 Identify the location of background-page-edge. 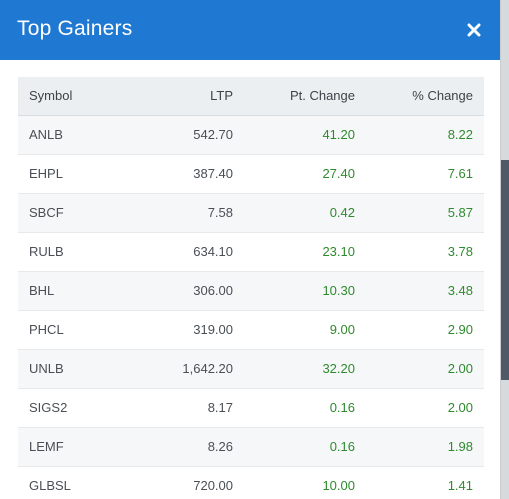
(505, 249).